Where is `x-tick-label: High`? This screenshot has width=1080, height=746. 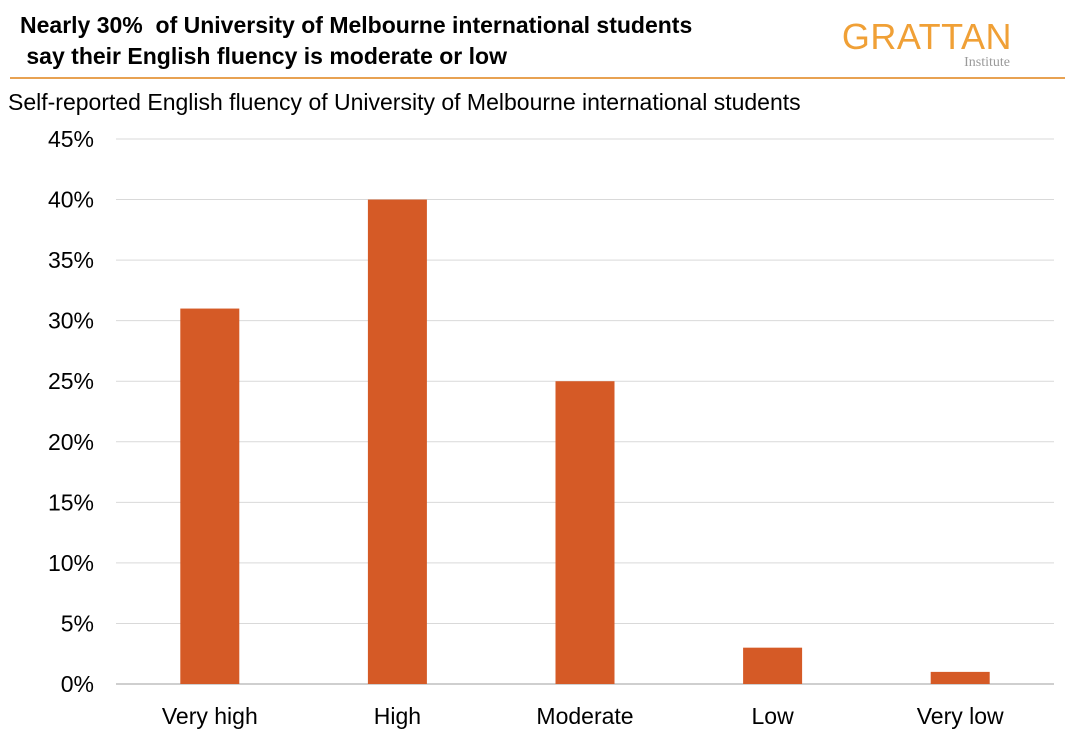 x-tick-label: High is located at coordinates (397, 716).